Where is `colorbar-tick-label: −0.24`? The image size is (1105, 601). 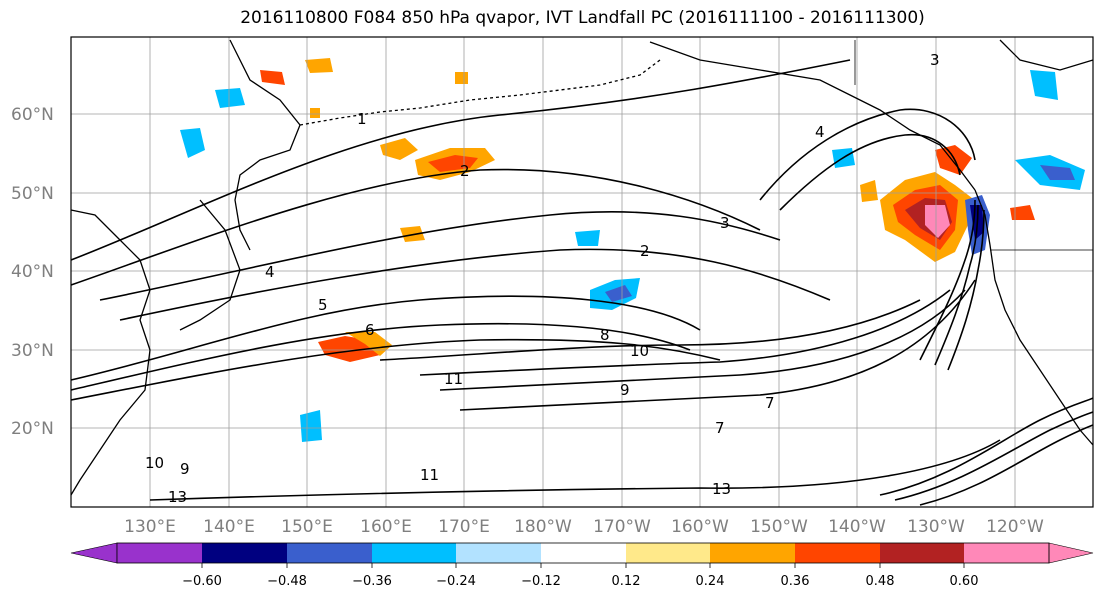
colorbar-tick-label: −0.24 is located at coordinates (456, 581).